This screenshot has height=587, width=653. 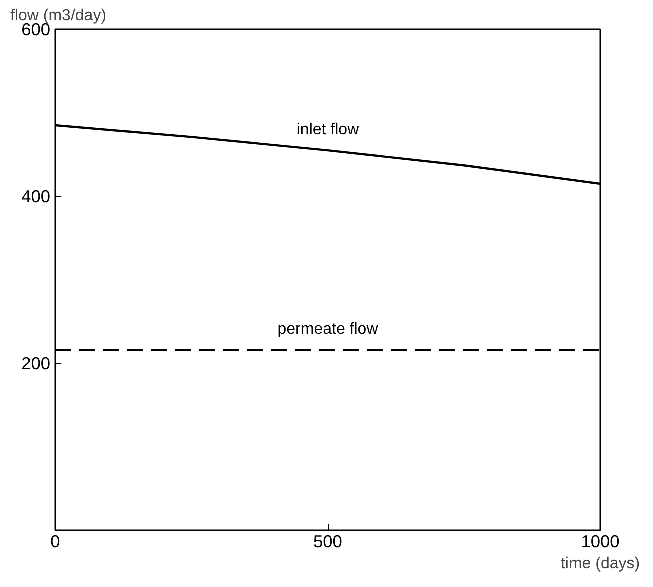 I want to click on y-tick-label: 200, so click(x=36, y=364).